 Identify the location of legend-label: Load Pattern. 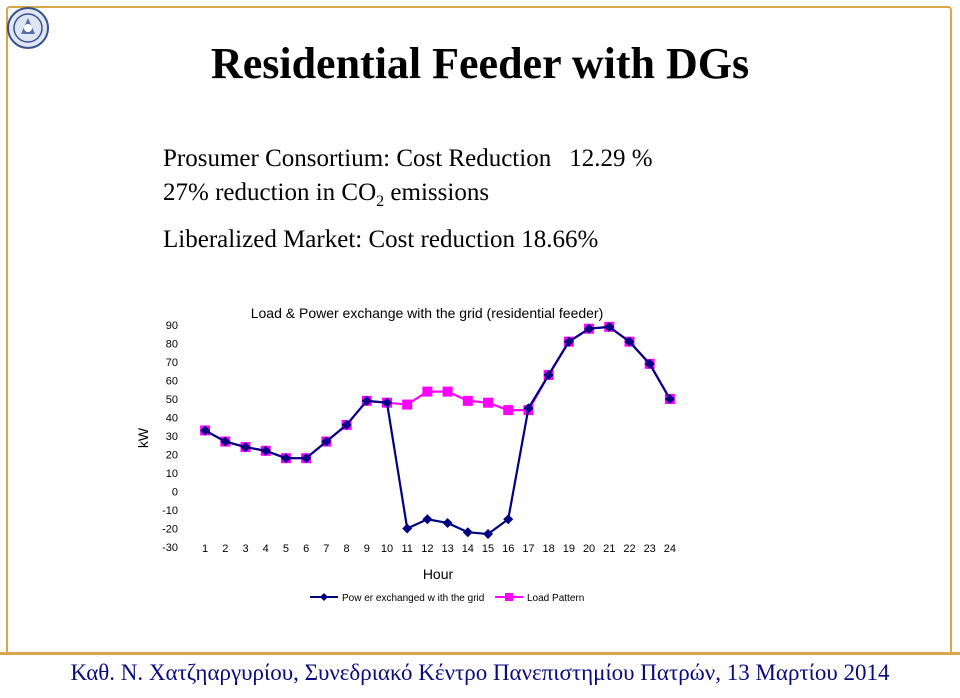
(555, 598).